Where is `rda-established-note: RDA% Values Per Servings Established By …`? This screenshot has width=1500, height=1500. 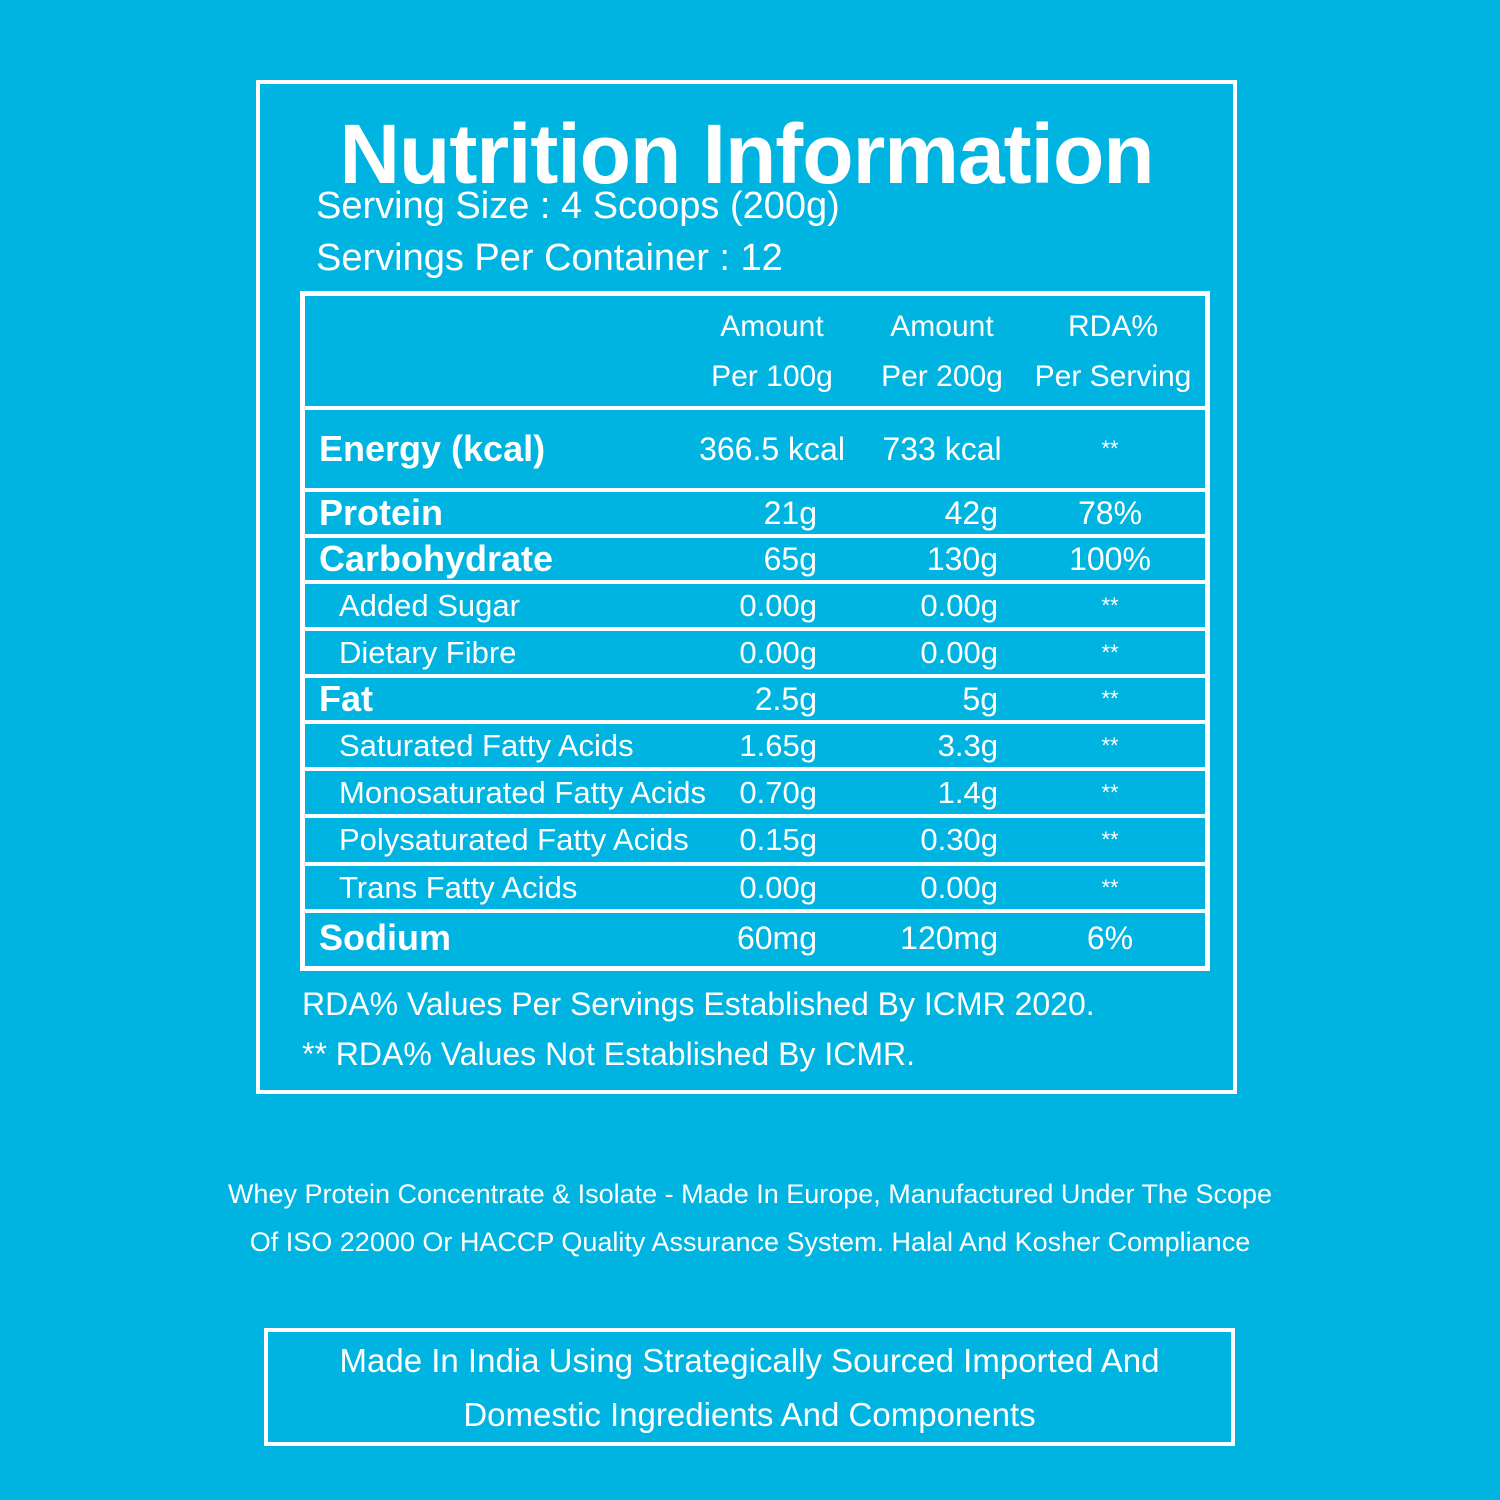
rda-established-note: RDA% Values Per Servings Established By … is located at coordinates (698, 1004).